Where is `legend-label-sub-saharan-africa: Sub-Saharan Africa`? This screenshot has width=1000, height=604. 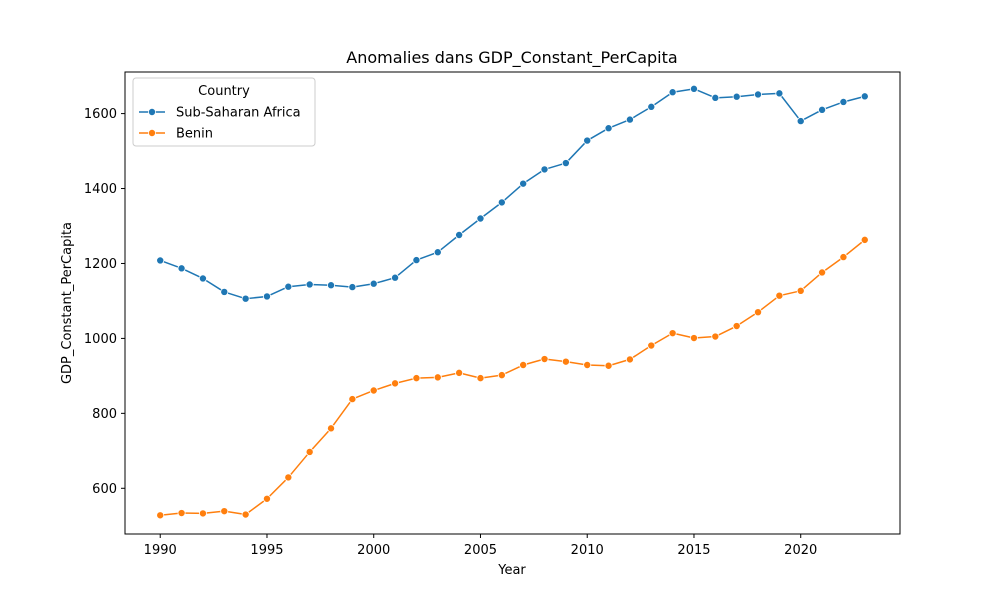 legend-label-sub-saharan-africa: Sub-Saharan Africa is located at coordinates (238, 113).